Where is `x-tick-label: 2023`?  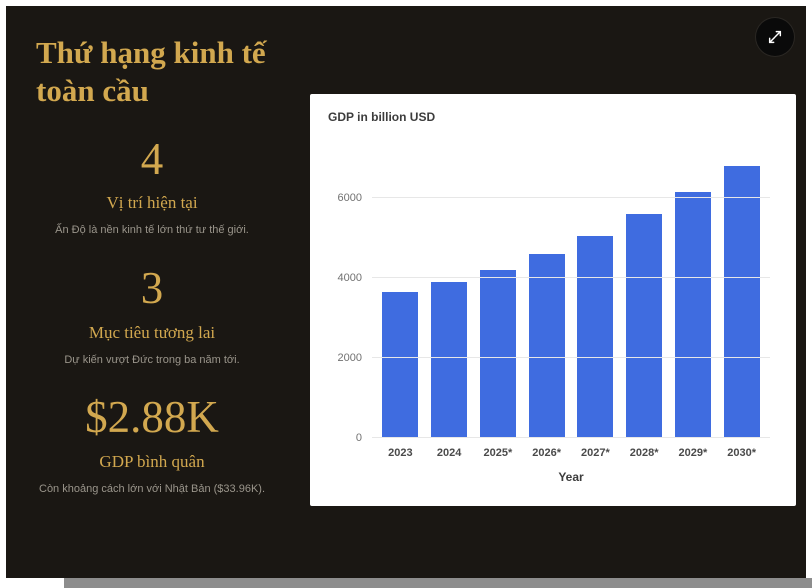 x-tick-label: 2023 is located at coordinates (400, 453).